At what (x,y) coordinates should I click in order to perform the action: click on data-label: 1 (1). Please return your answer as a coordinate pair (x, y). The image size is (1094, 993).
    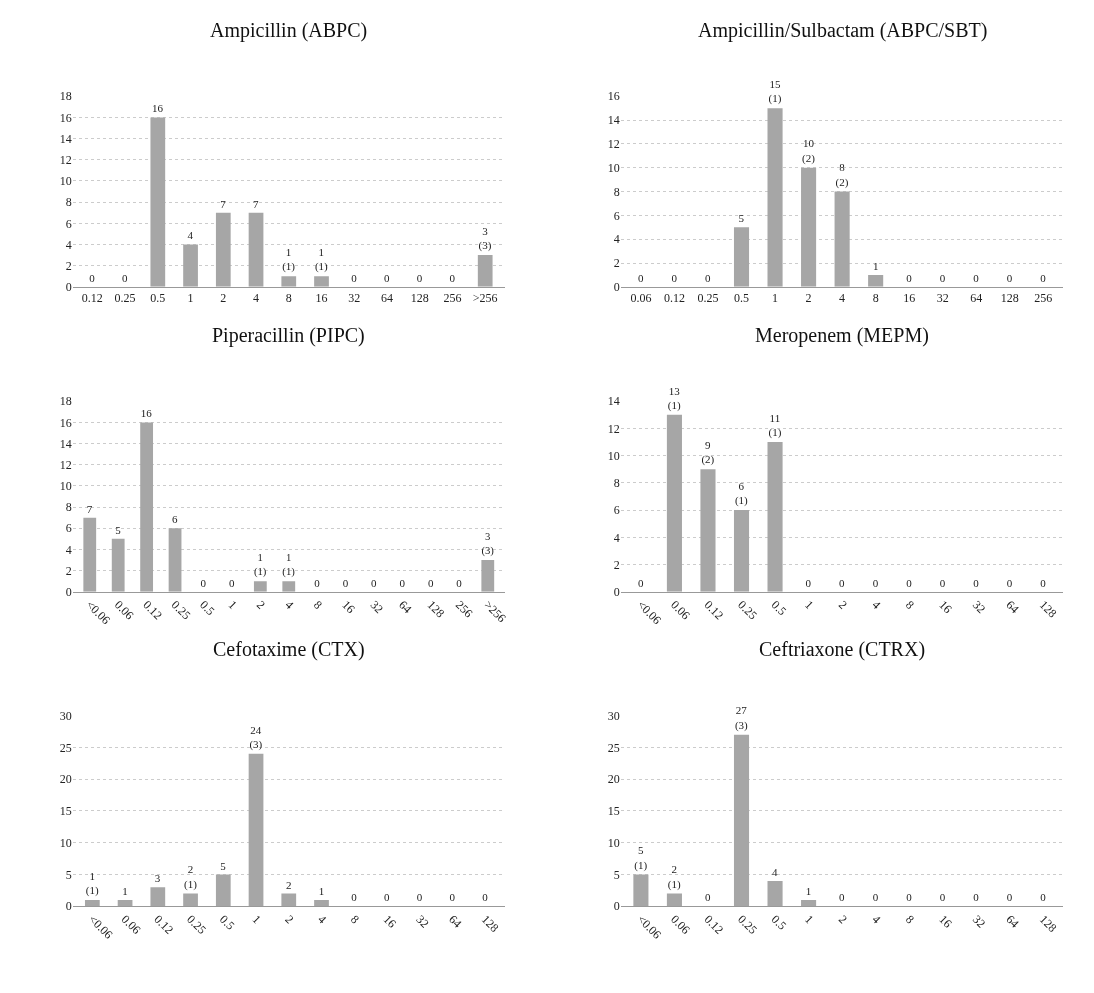
    Looking at the image, I should click on (260, 565).